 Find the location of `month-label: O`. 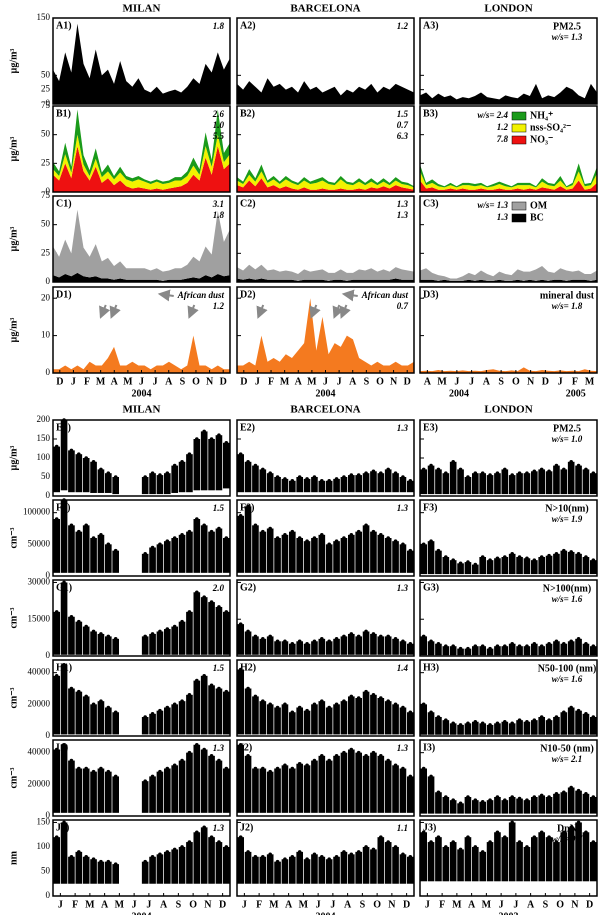

month-label: O is located at coordinates (377, 904).